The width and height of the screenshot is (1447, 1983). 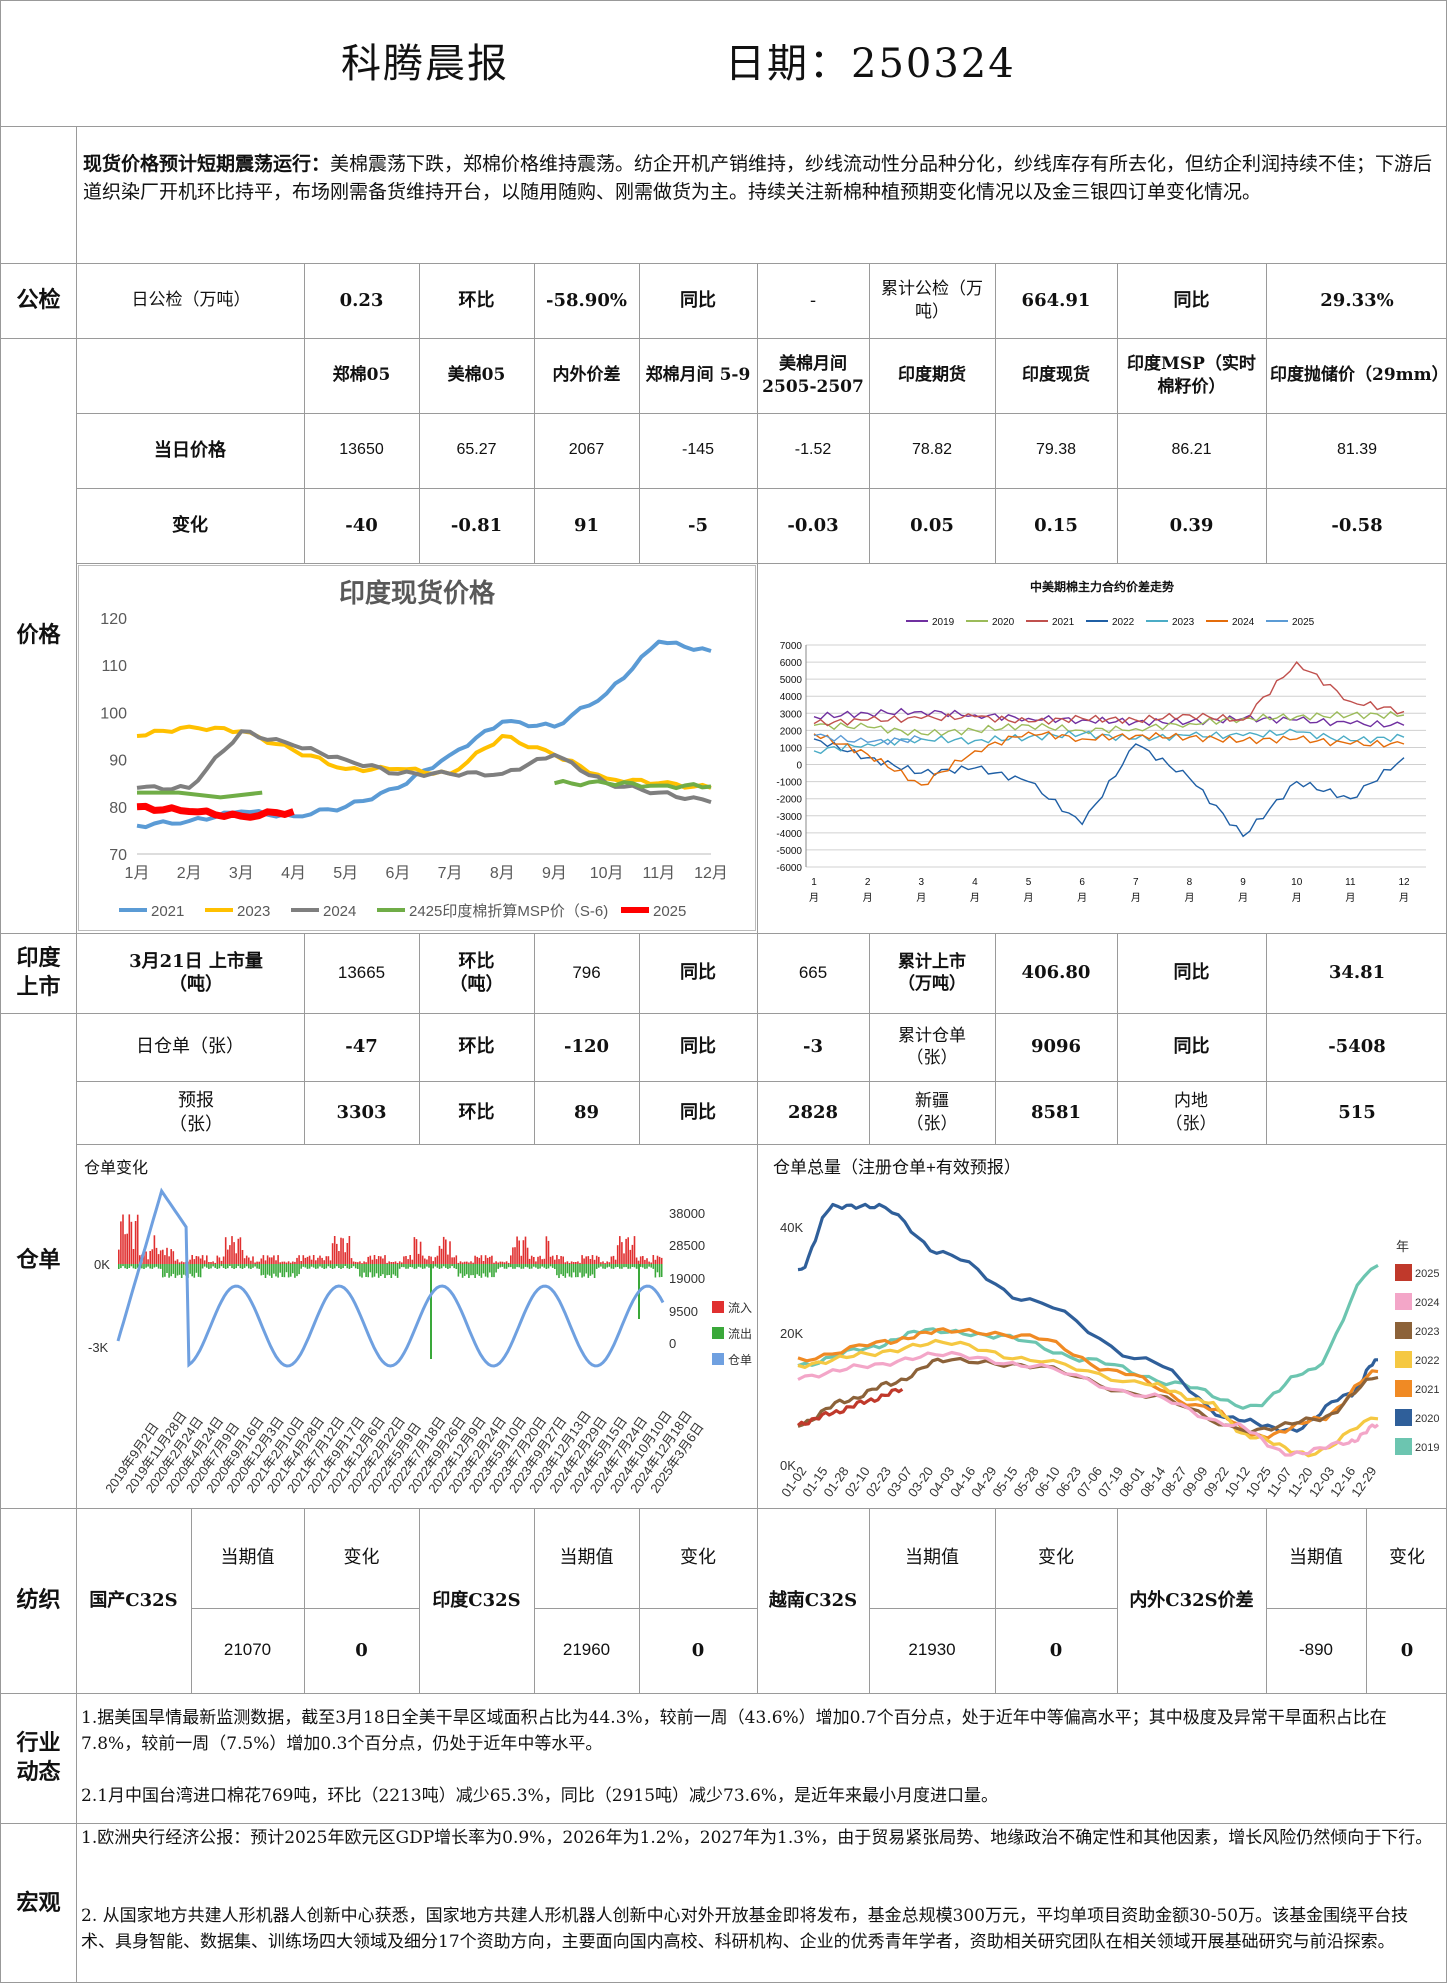 I want to click on yarn-chg-label-0: 变化, so click(x=361, y=1558).